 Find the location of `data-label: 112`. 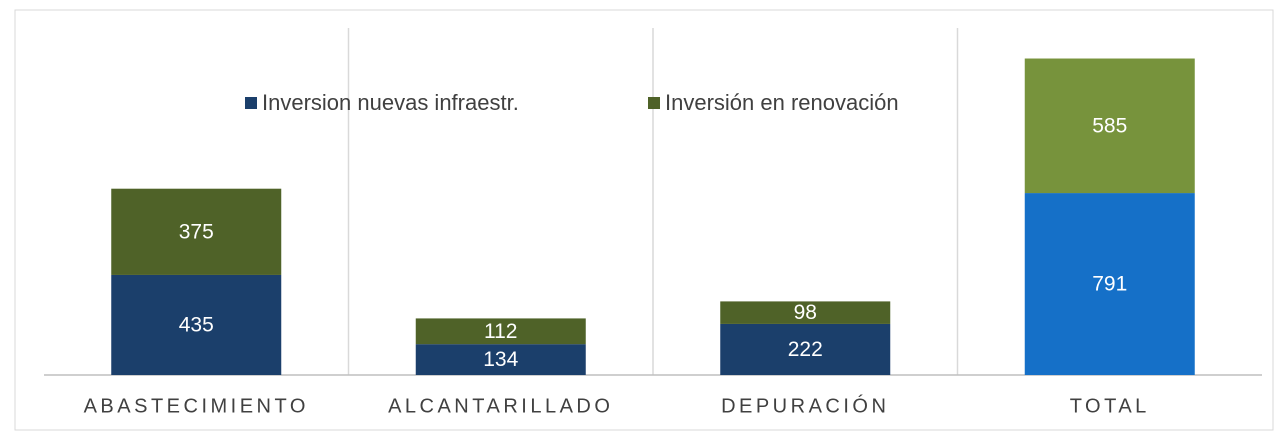

data-label: 112 is located at coordinates (500, 331).